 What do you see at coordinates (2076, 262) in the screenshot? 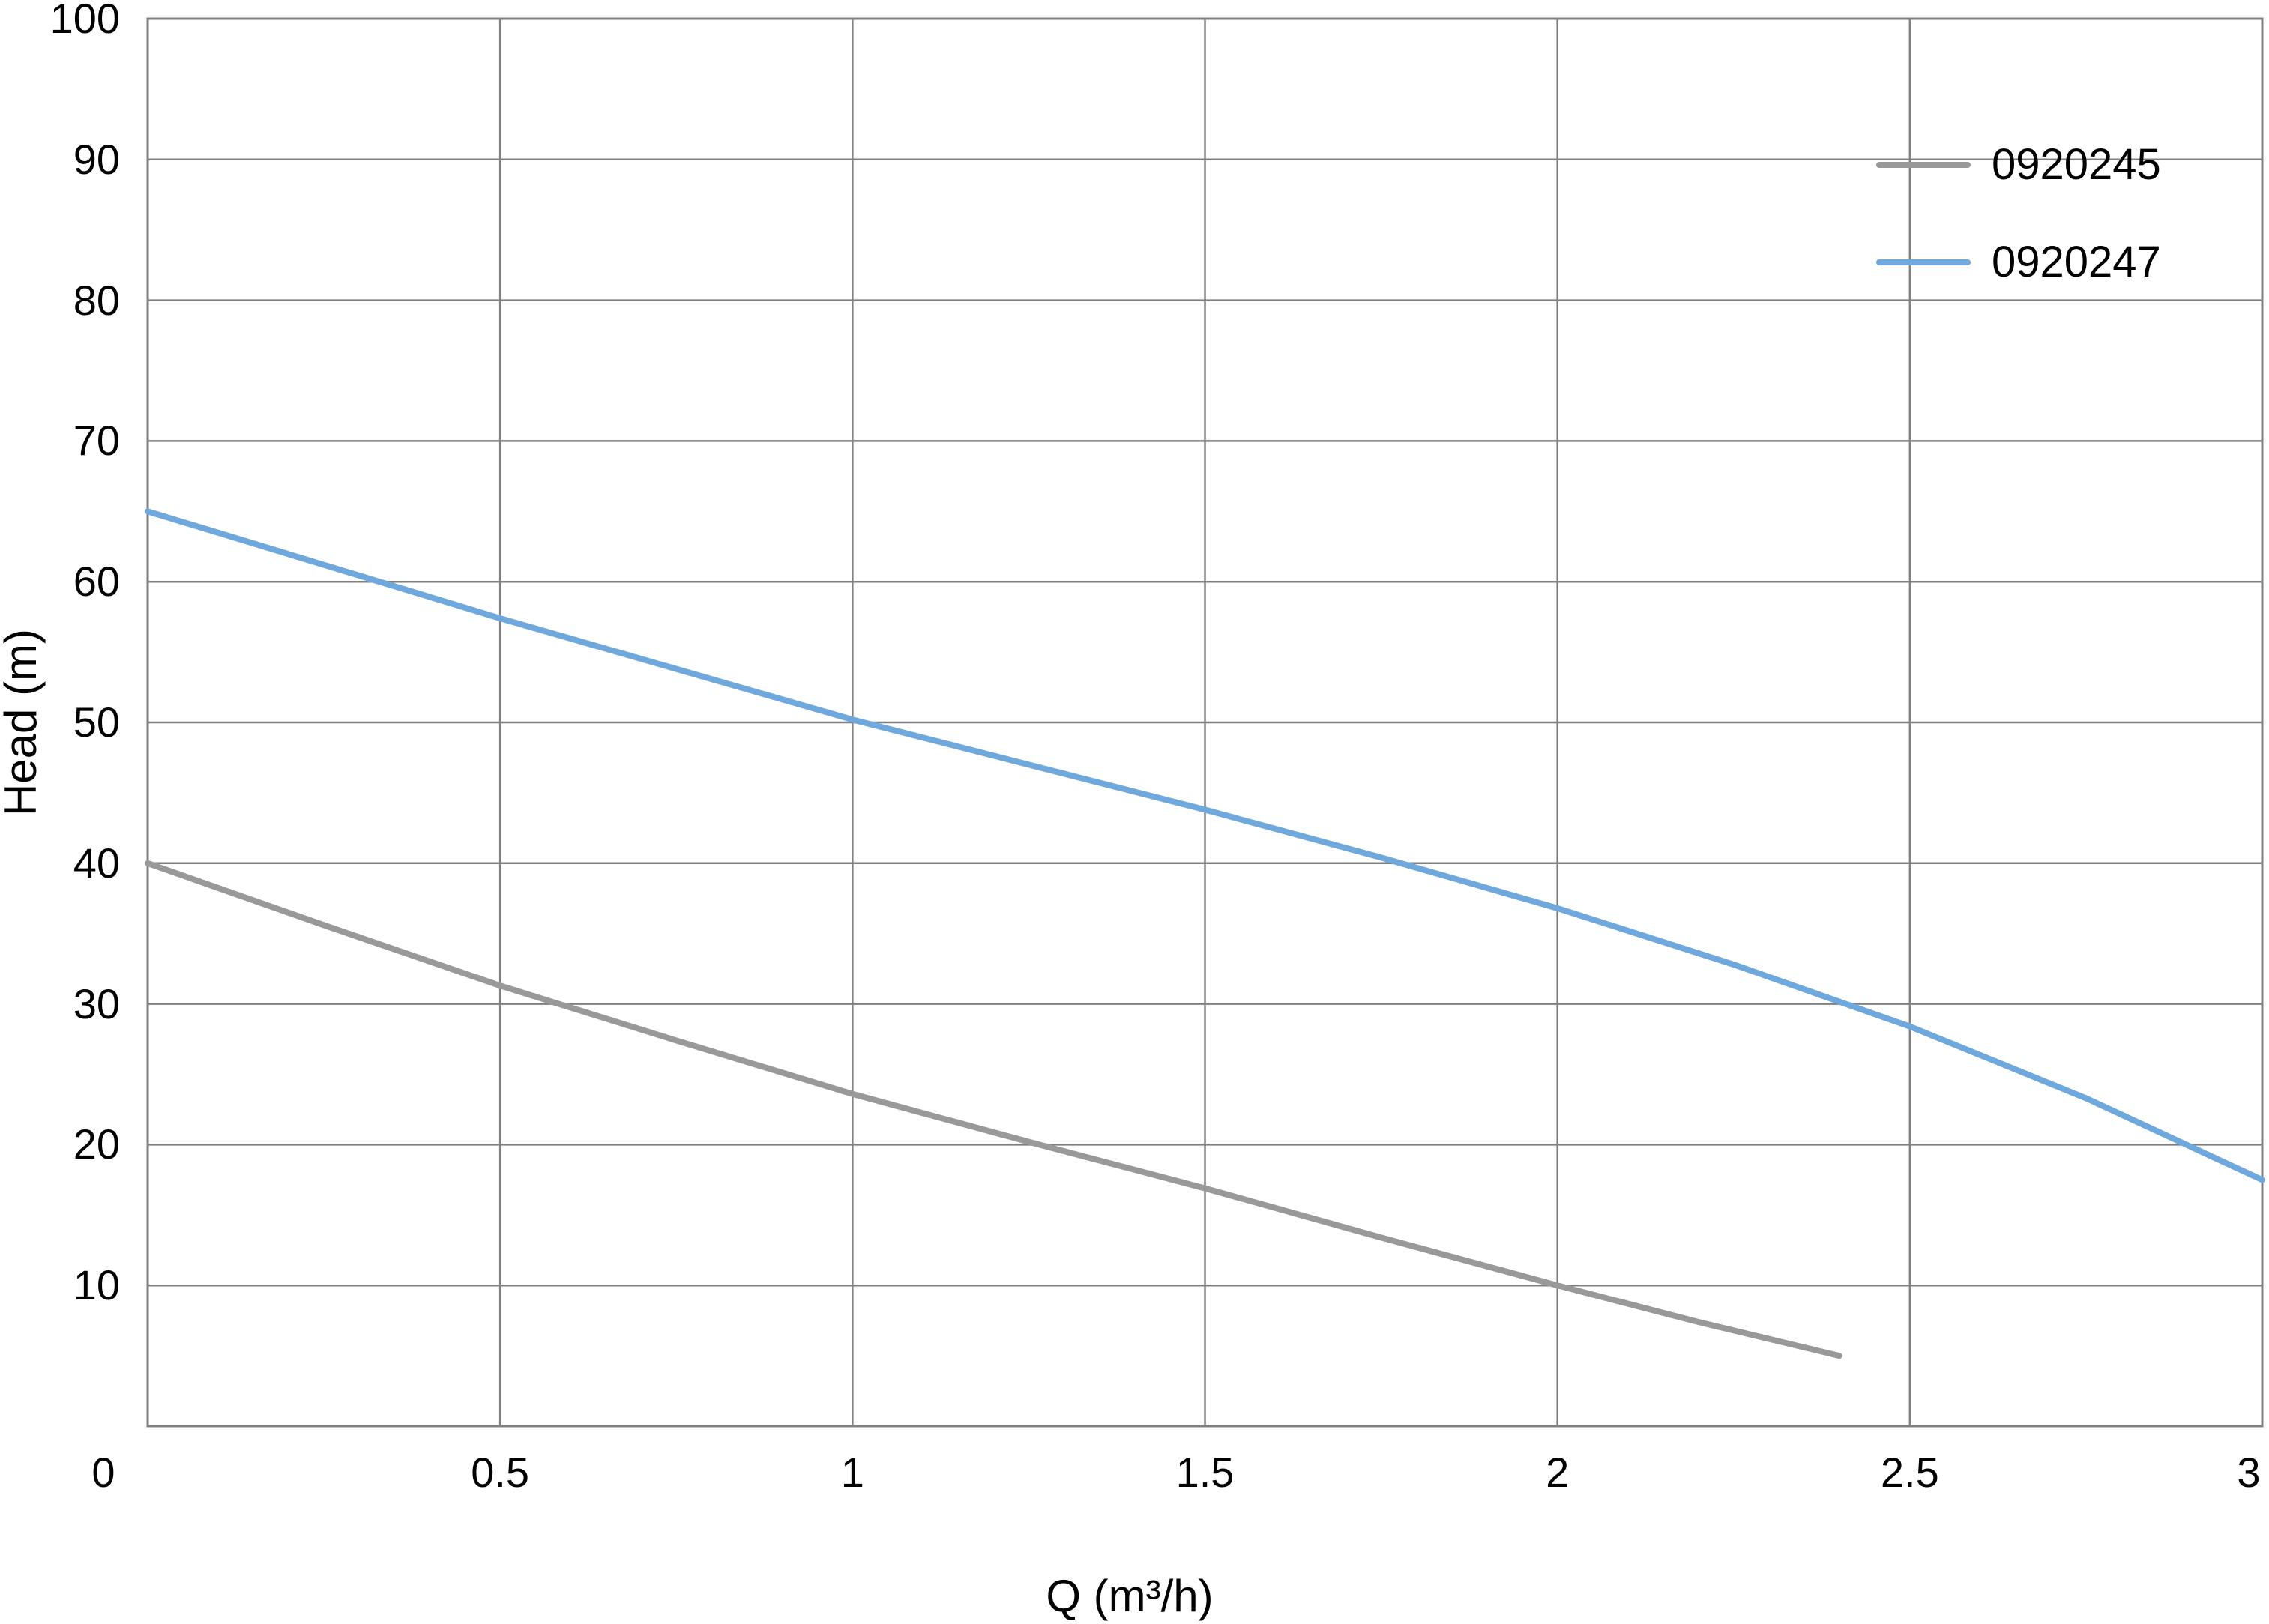
I see `legend-label: 0920247` at bounding box center [2076, 262].